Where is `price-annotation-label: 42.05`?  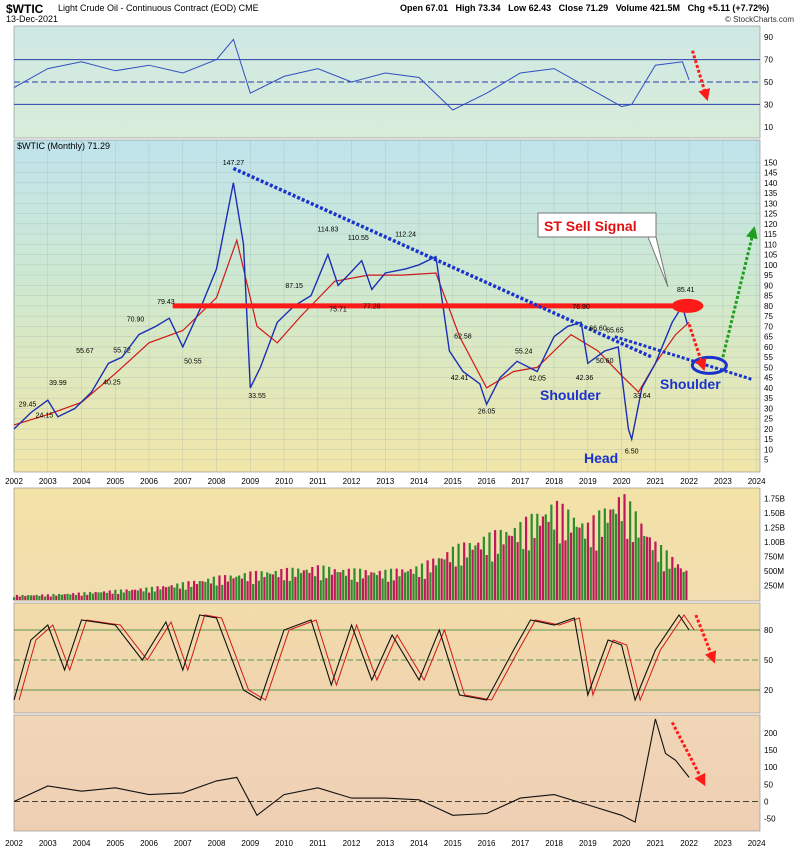
price-annotation-label: 42.05 is located at coordinates (537, 379).